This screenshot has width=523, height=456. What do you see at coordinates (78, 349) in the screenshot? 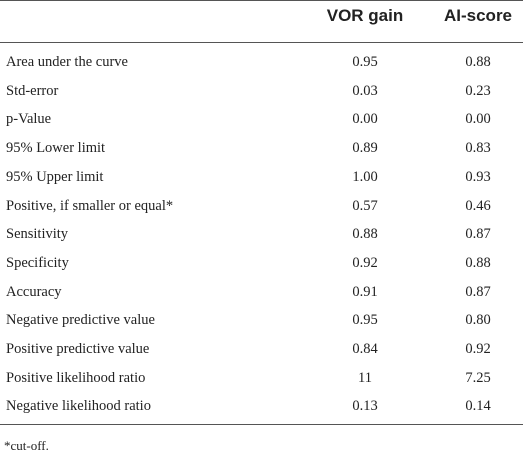
I see `row-label: Positive predictive value` at bounding box center [78, 349].